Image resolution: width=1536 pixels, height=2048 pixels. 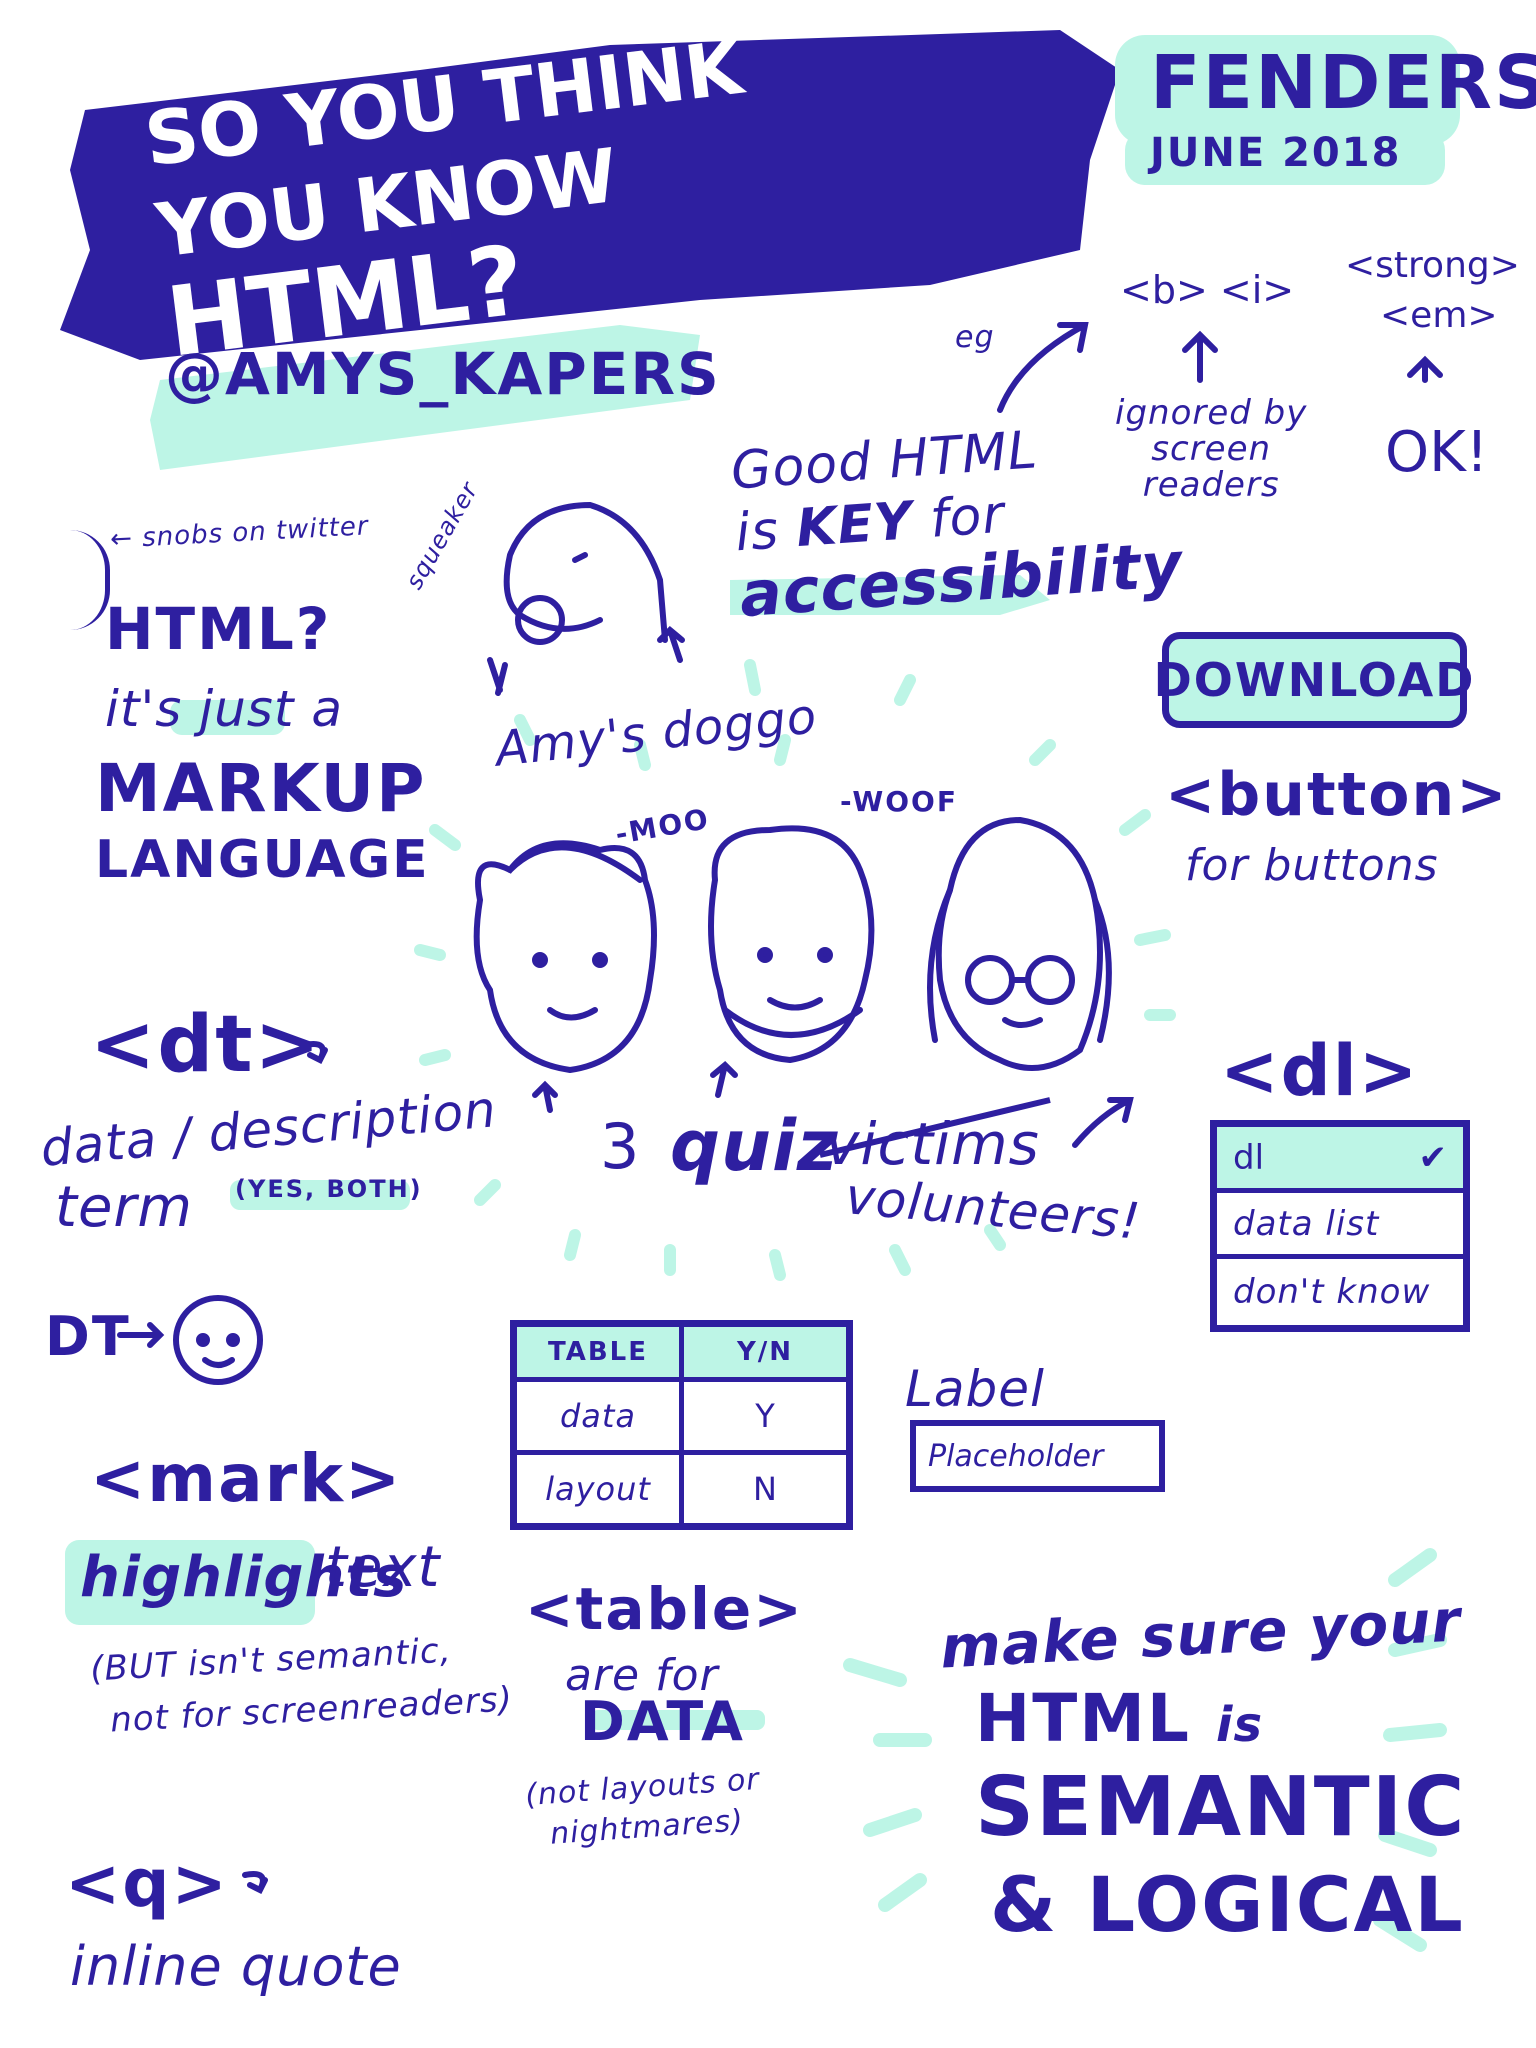 What do you see at coordinates (77, 580) in the screenshot?
I see `snob-face-icon` at bounding box center [77, 580].